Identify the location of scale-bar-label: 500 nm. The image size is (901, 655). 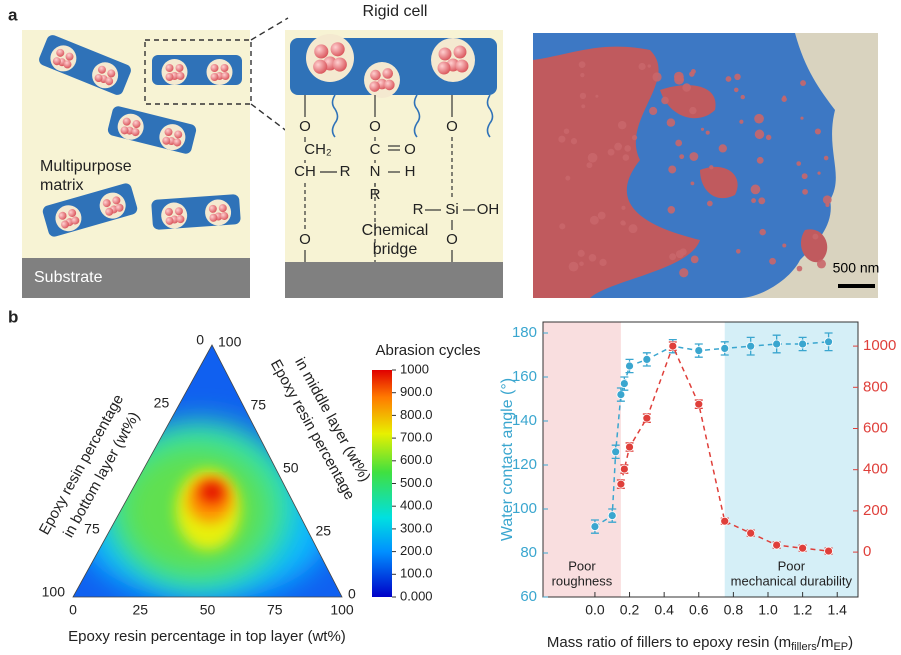
(856, 268).